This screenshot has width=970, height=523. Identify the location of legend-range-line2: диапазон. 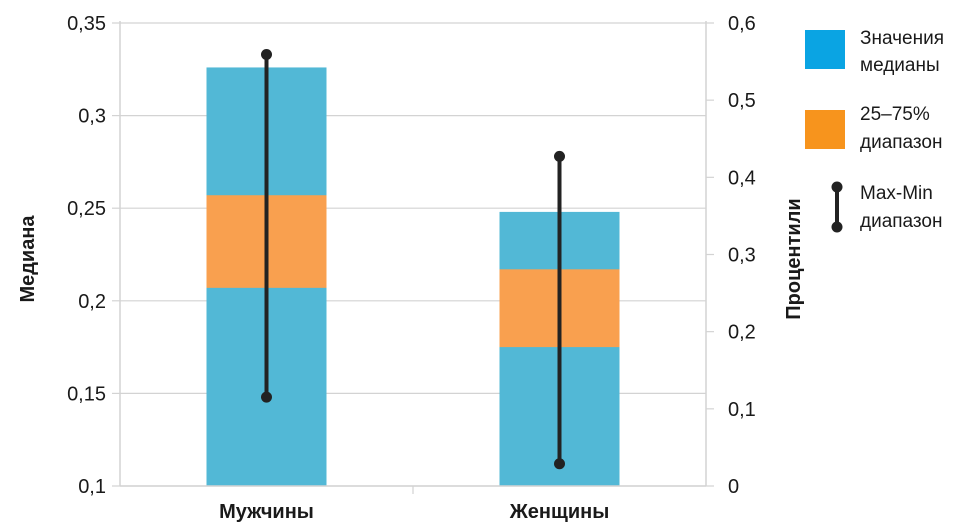
(901, 221).